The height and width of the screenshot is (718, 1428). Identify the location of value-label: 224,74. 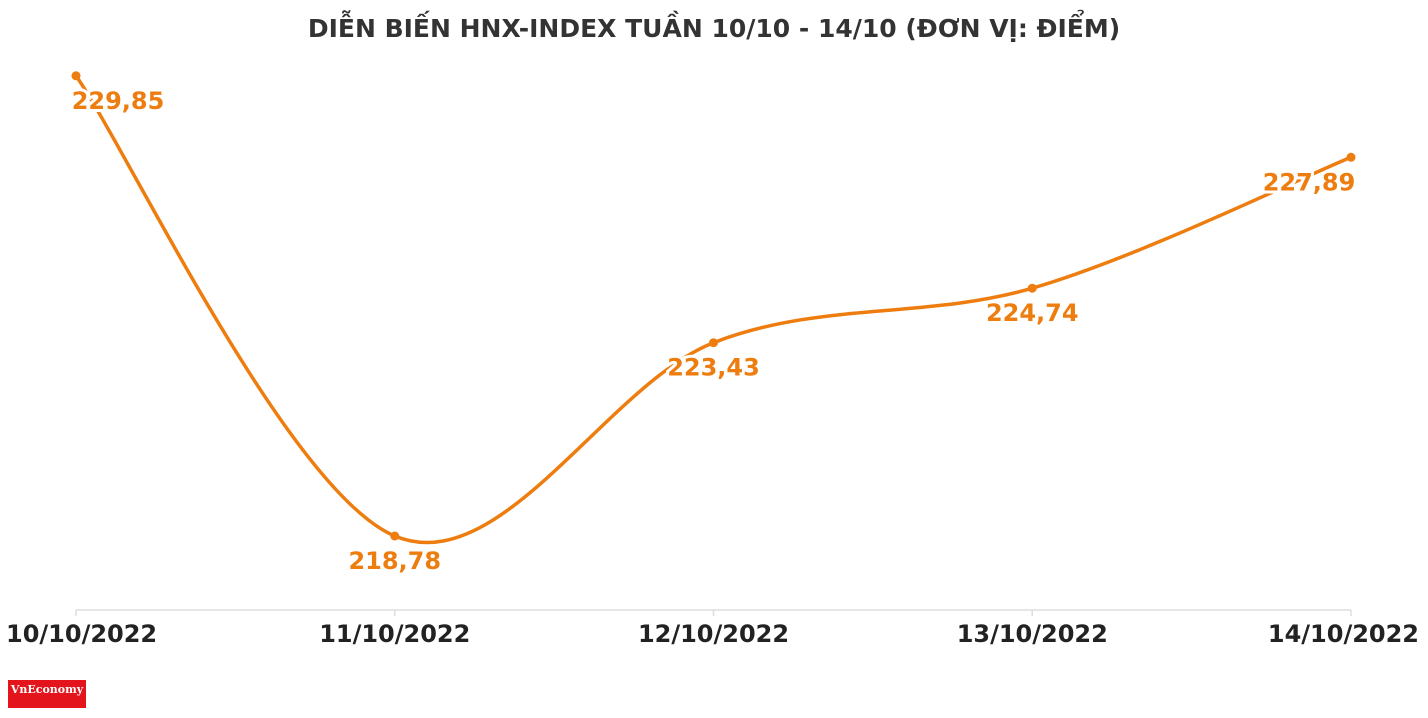
(1032, 313).